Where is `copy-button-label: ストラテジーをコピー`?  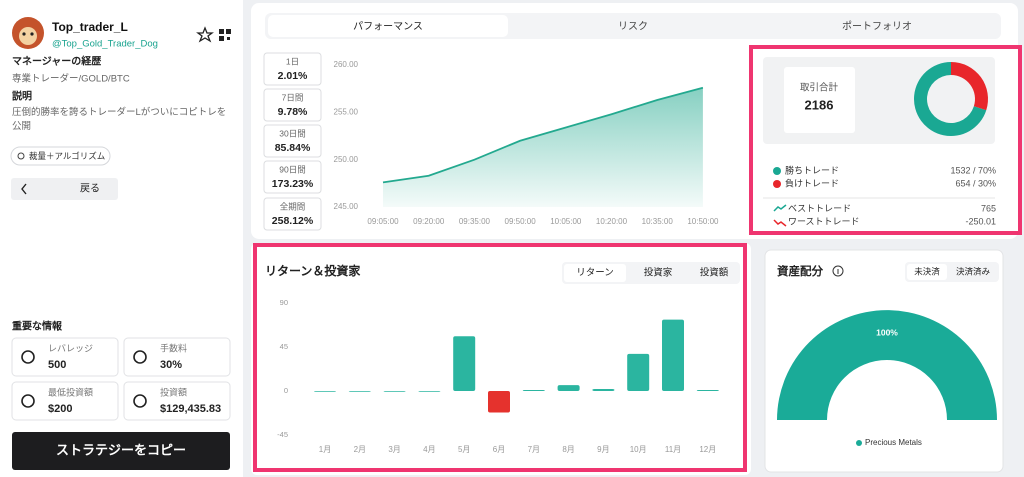 copy-button-label: ストラテジーをコピー is located at coordinates (121, 449).